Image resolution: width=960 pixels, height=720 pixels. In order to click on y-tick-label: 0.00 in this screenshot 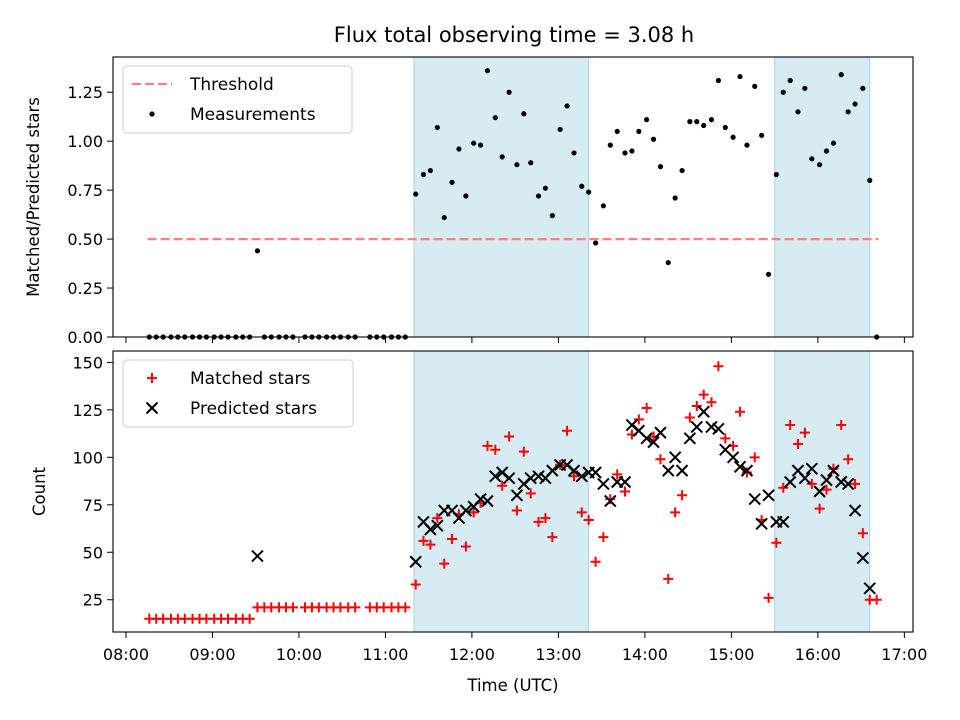, I will do `click(85, 337)`.